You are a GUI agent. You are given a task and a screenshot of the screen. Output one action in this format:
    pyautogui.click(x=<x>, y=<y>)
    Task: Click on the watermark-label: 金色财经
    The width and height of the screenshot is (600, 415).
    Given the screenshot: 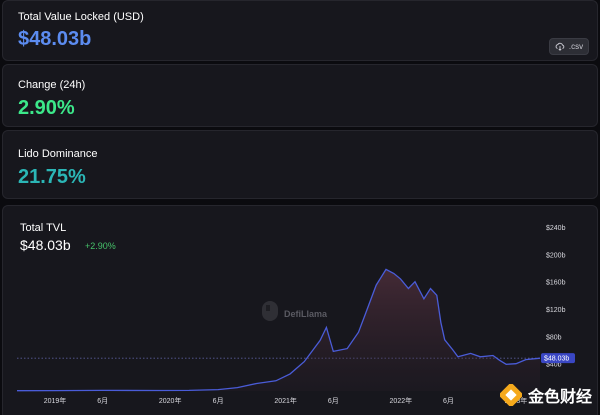 What is the action you would take?
    pyautogui.click(x=559, y=397)
    